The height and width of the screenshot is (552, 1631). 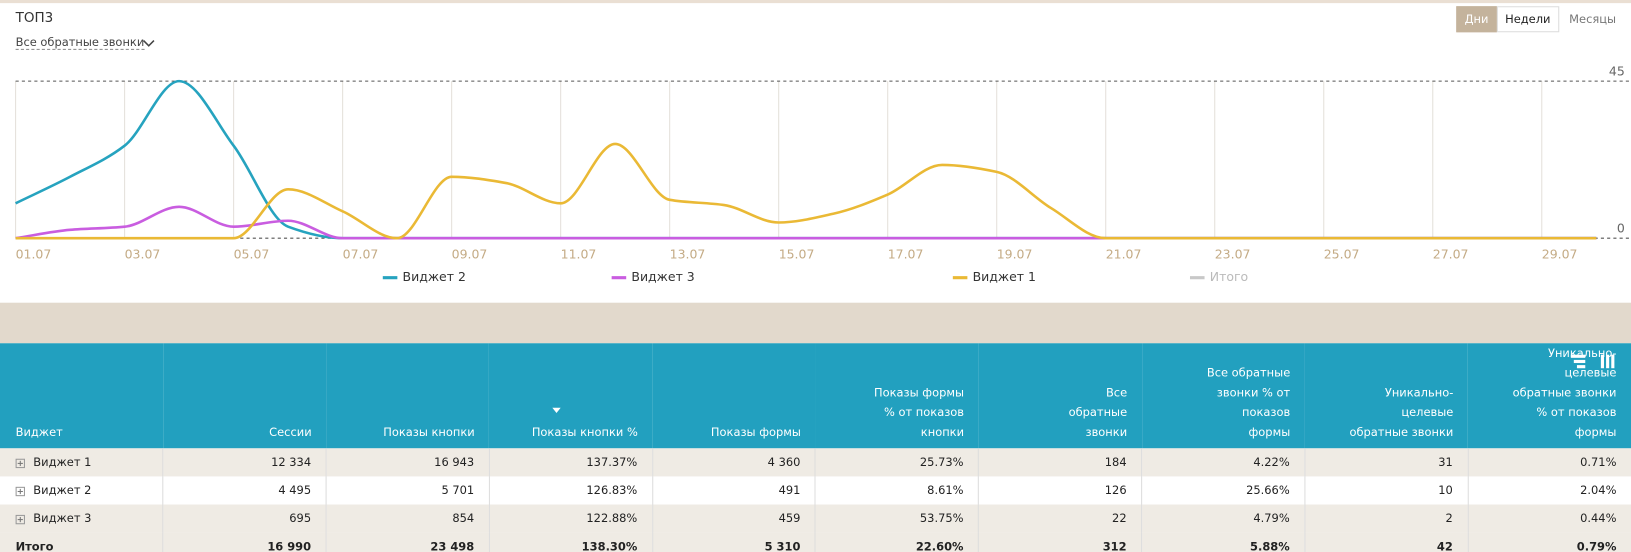 I want to click on header-text: Показы формы, so click(x=755, y=432).